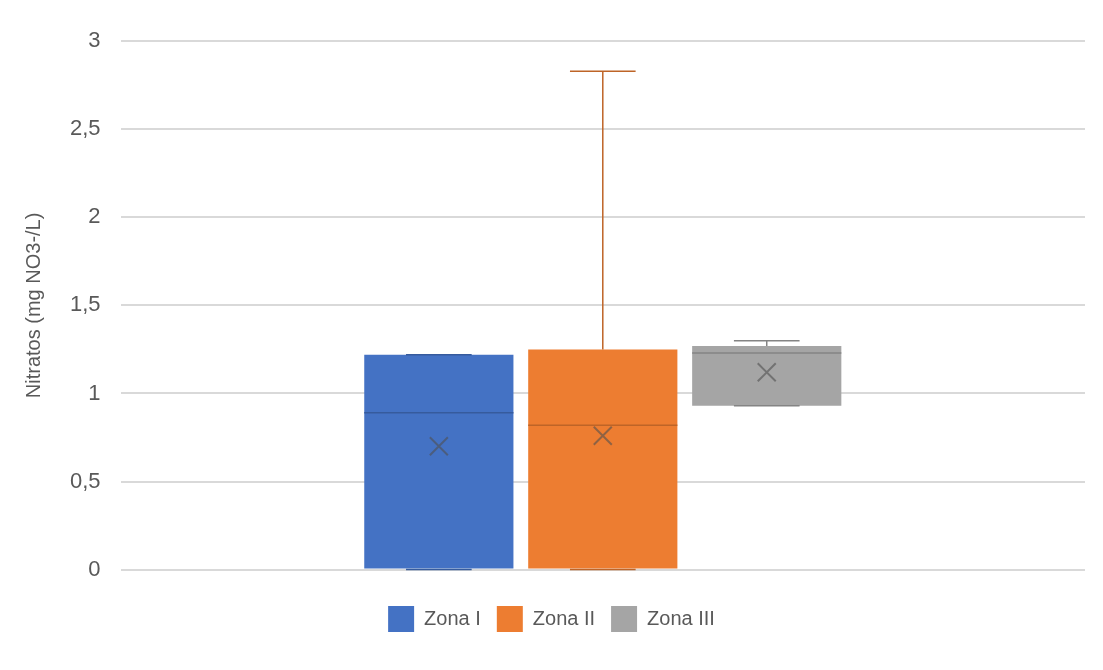  Describe the element at coordinates (85, 304) in the screenshot. I see `y-tick-label: 1,5` at that location.